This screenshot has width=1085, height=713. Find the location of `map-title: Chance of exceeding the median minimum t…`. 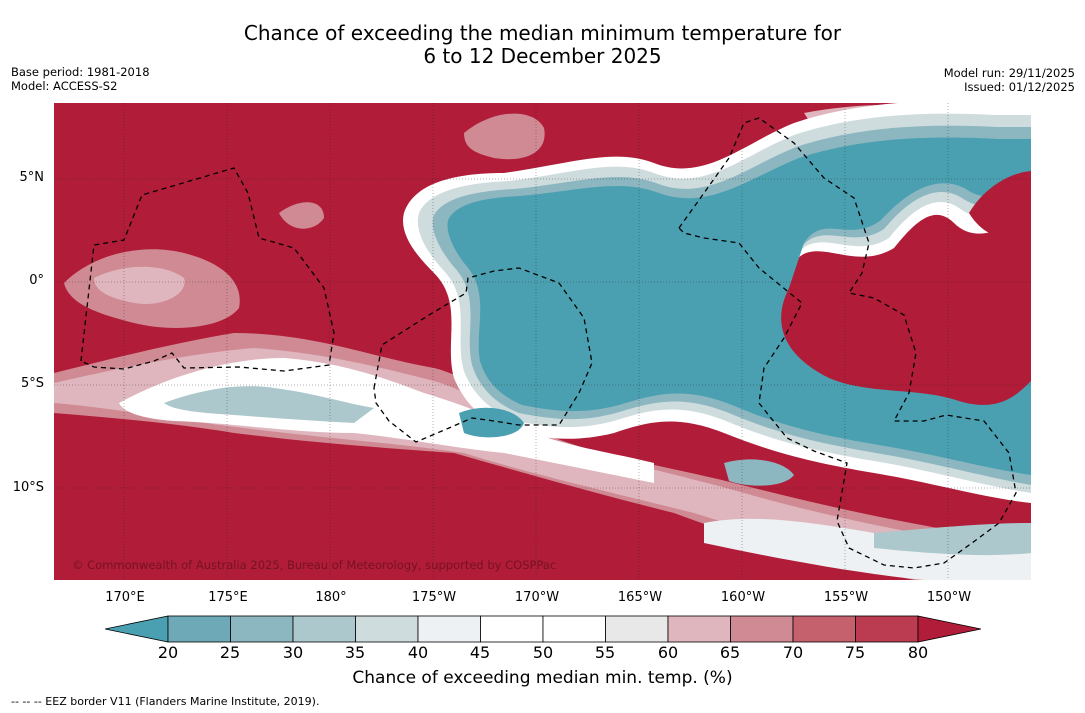

map-title: Chance of exceeding the median minimum t… is located at coordinates (542, 45).